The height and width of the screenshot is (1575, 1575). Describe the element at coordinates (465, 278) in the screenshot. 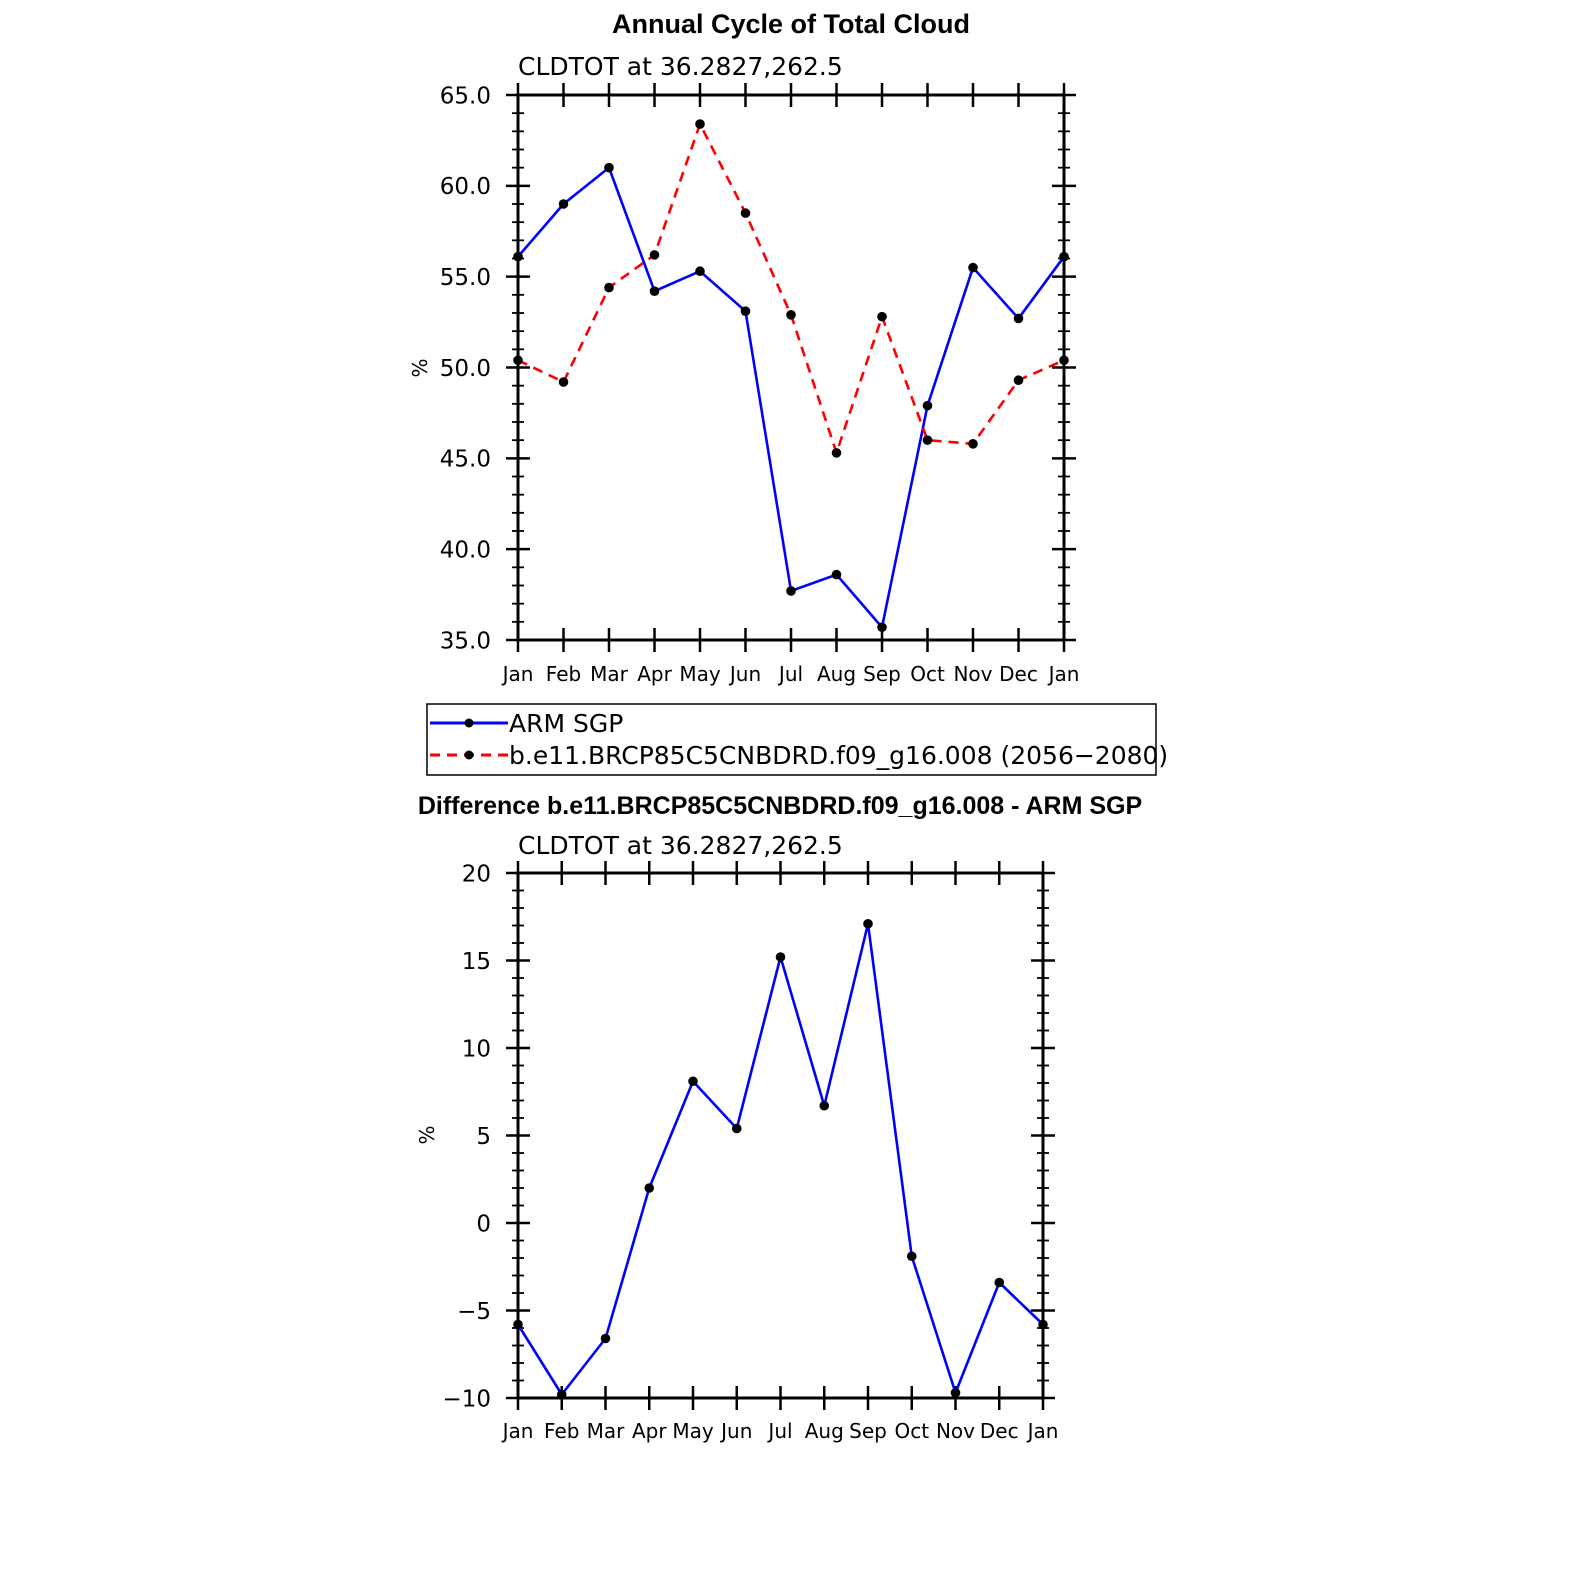

I see `y-tick-label: 55.0` at that location.